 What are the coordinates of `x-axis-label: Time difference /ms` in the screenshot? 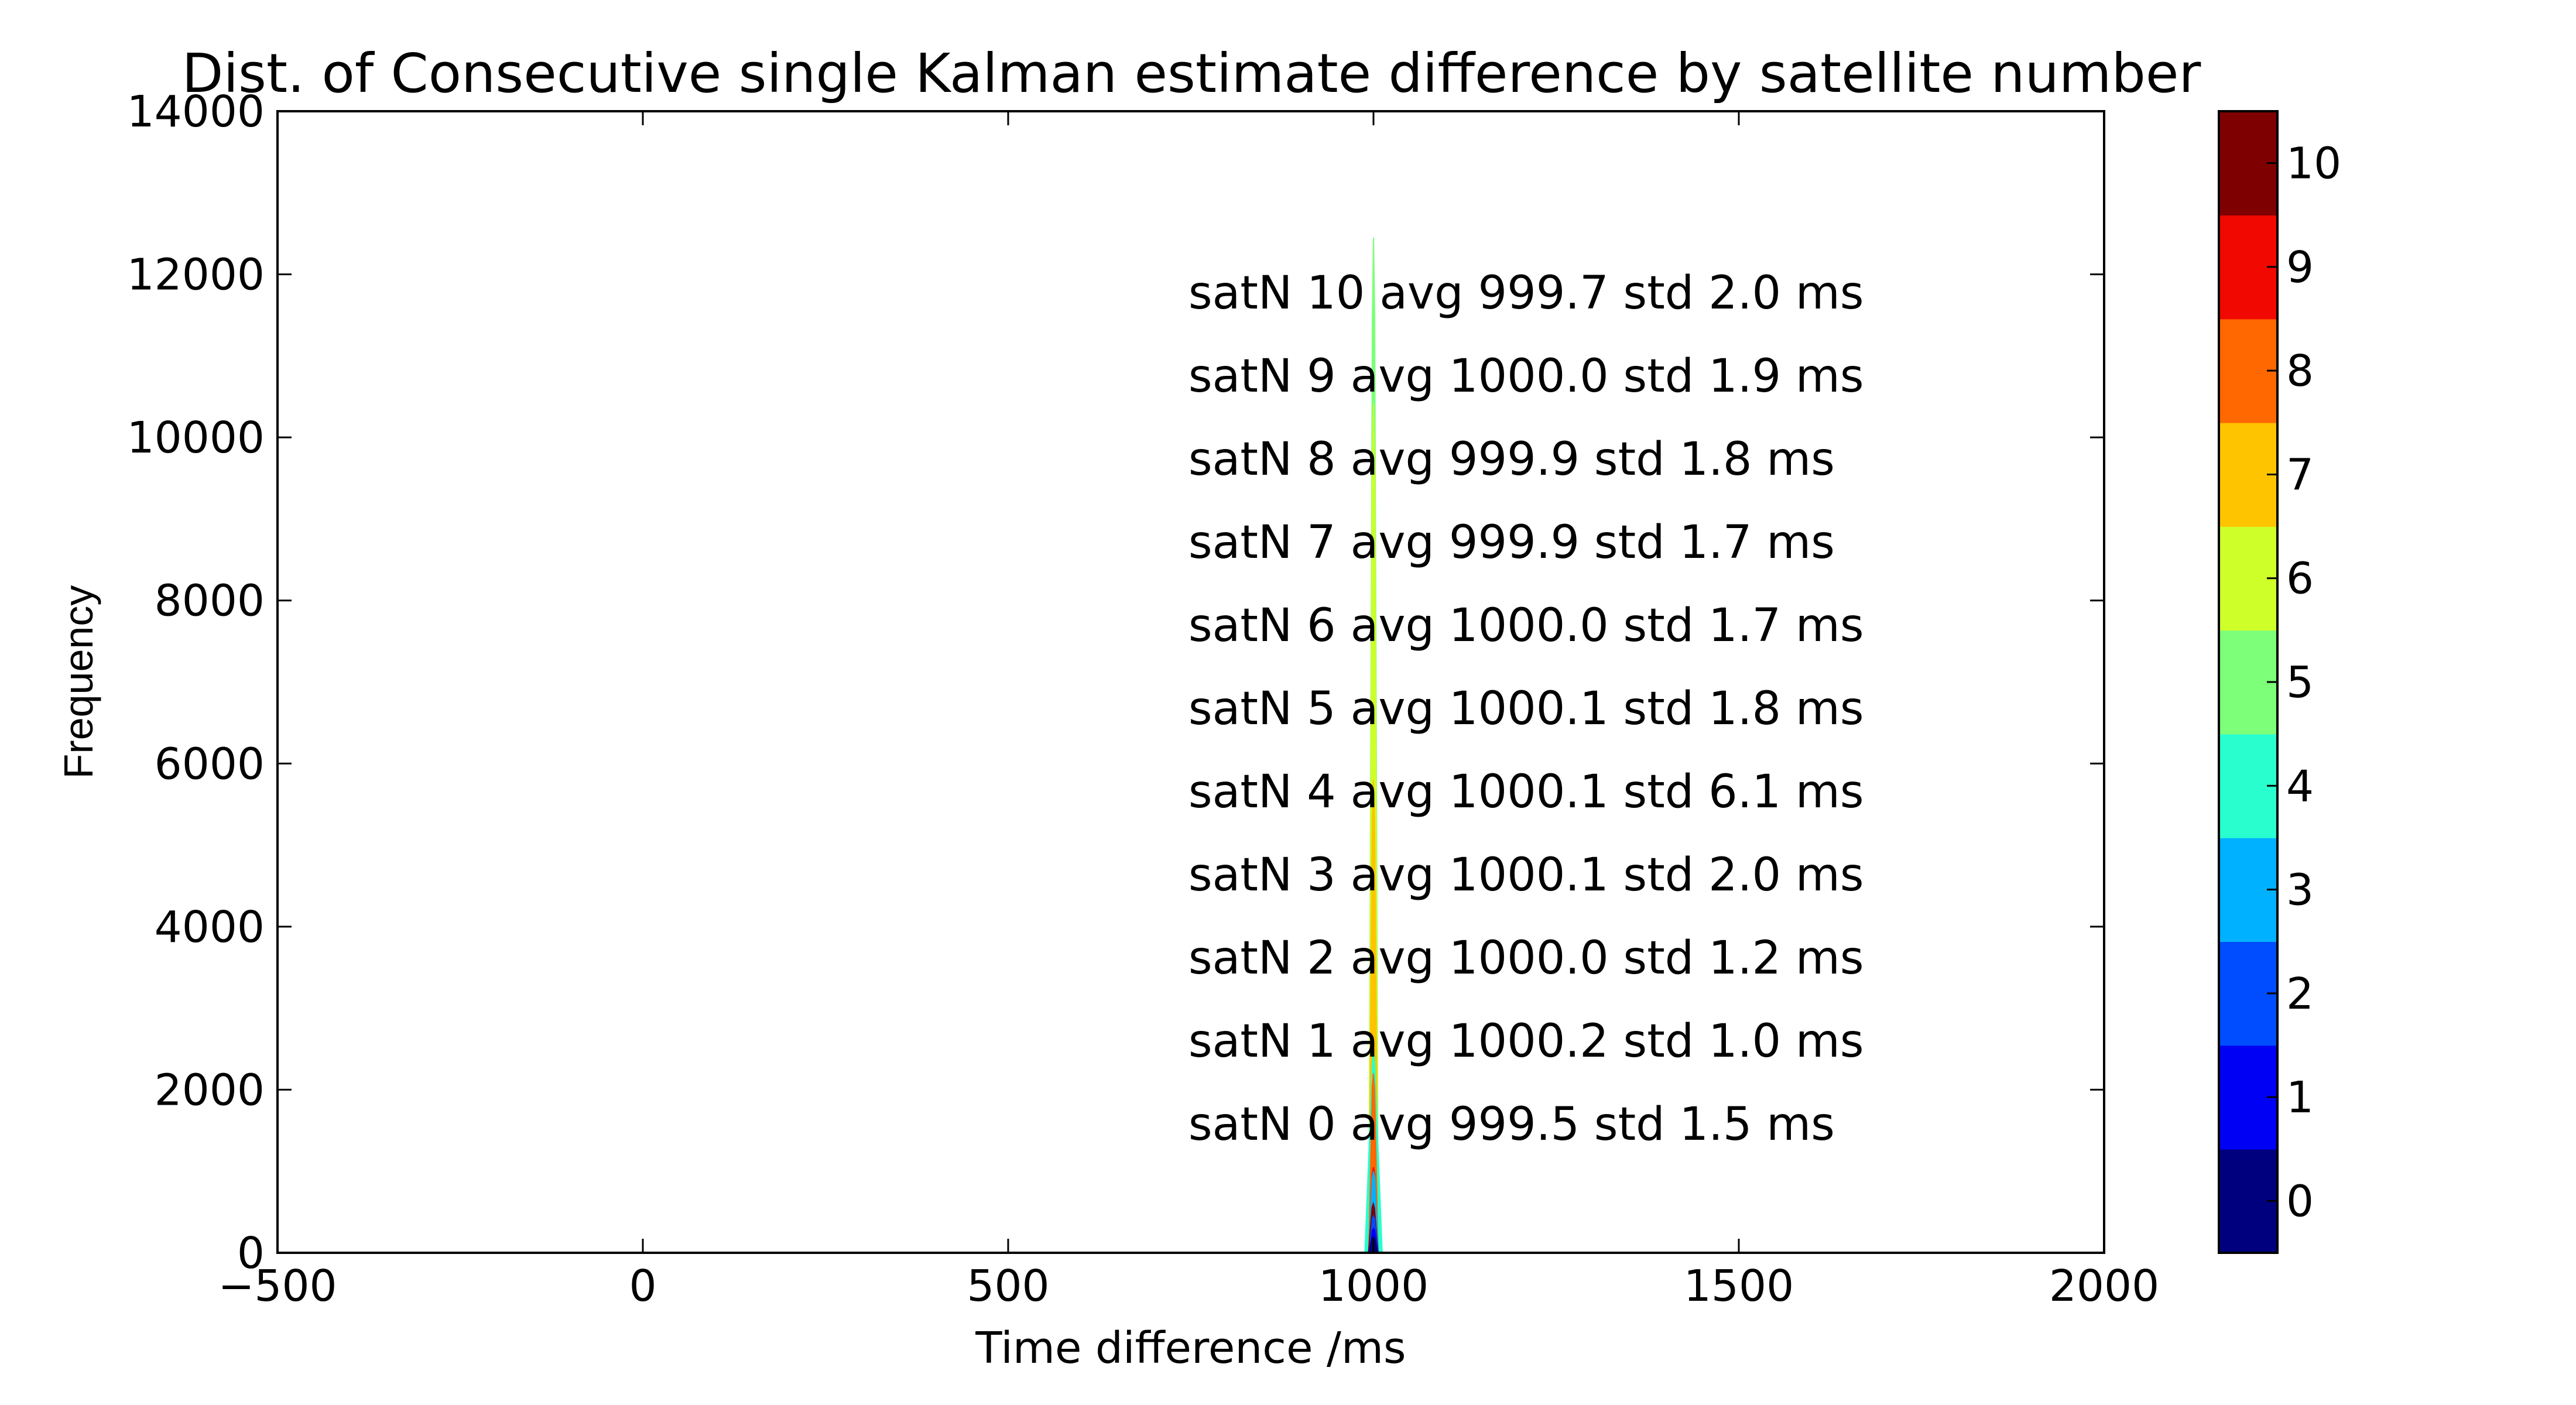 It's located at (1190, 1348).